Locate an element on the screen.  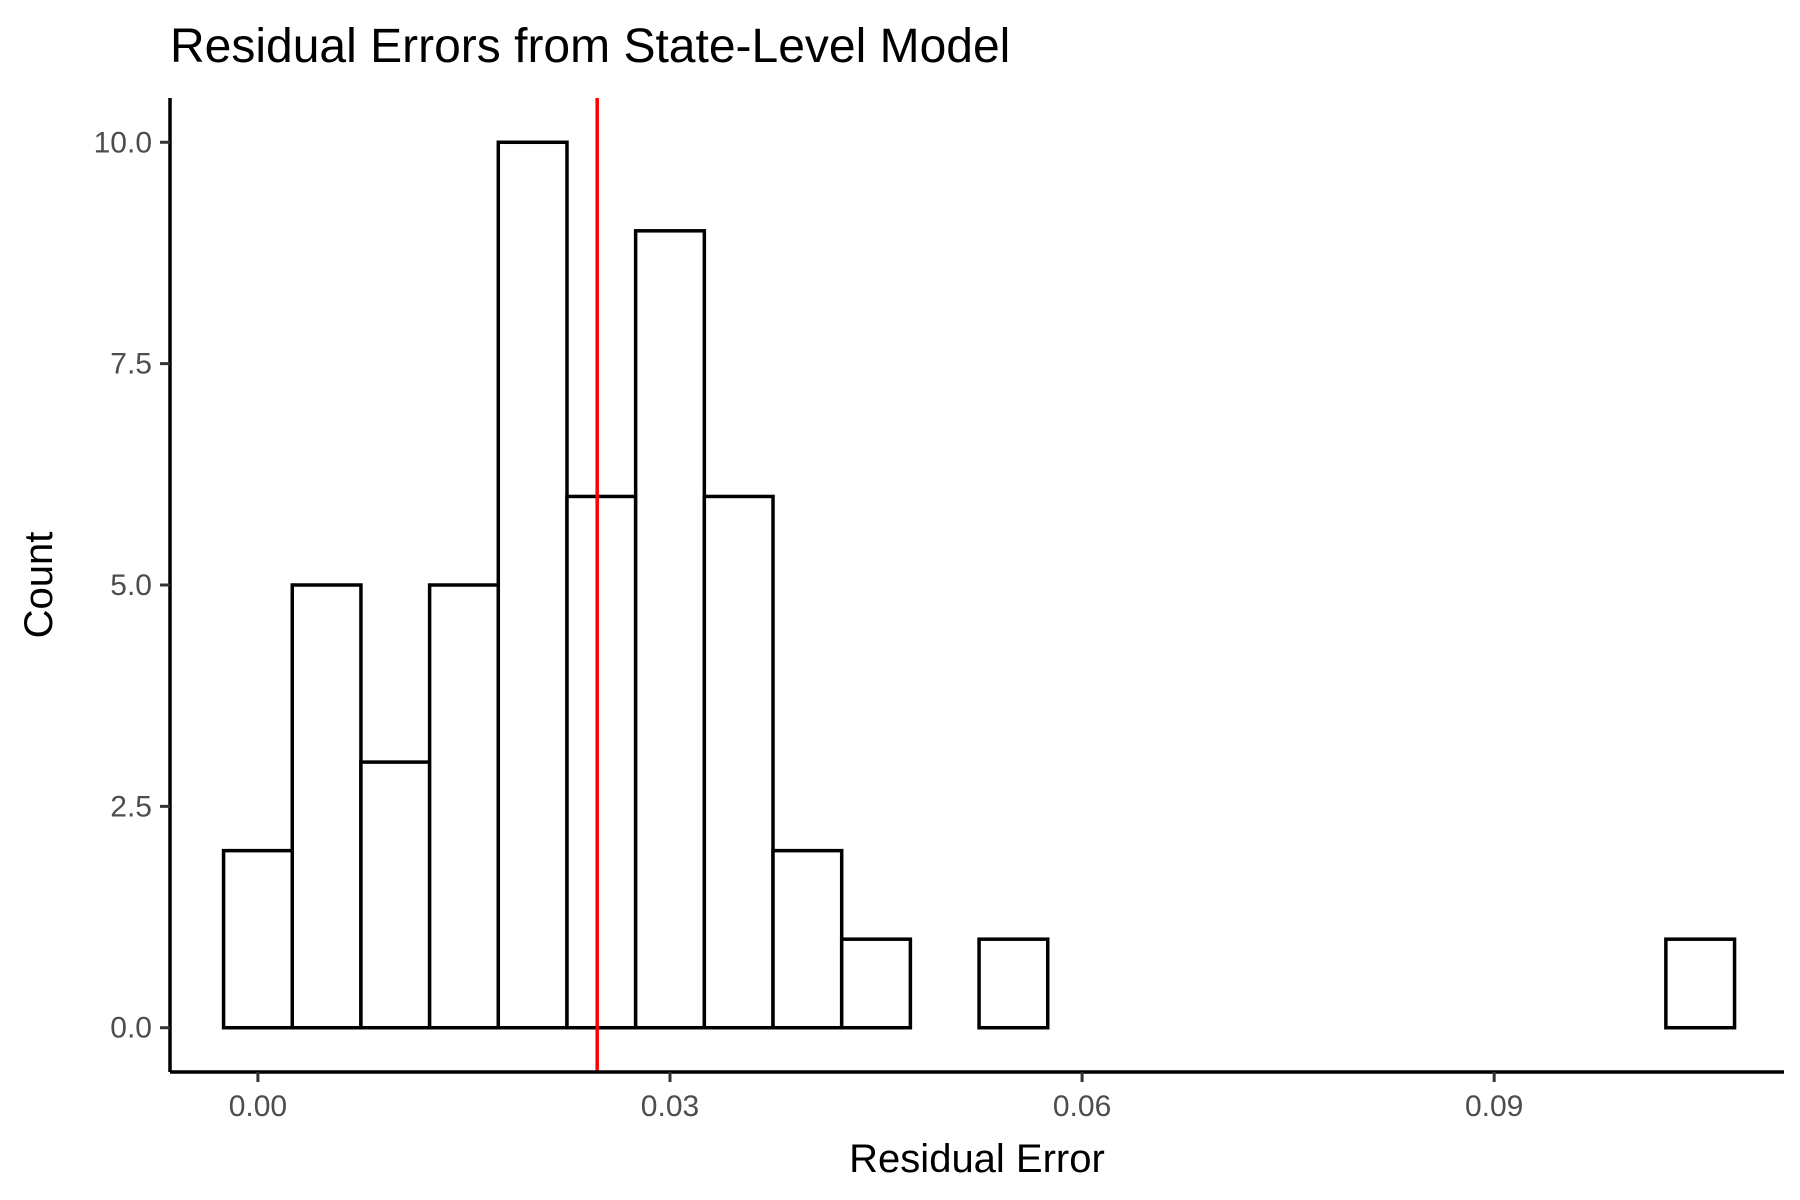
x-tick-label-0: 0.00 is located at coordinates (258, 1106).